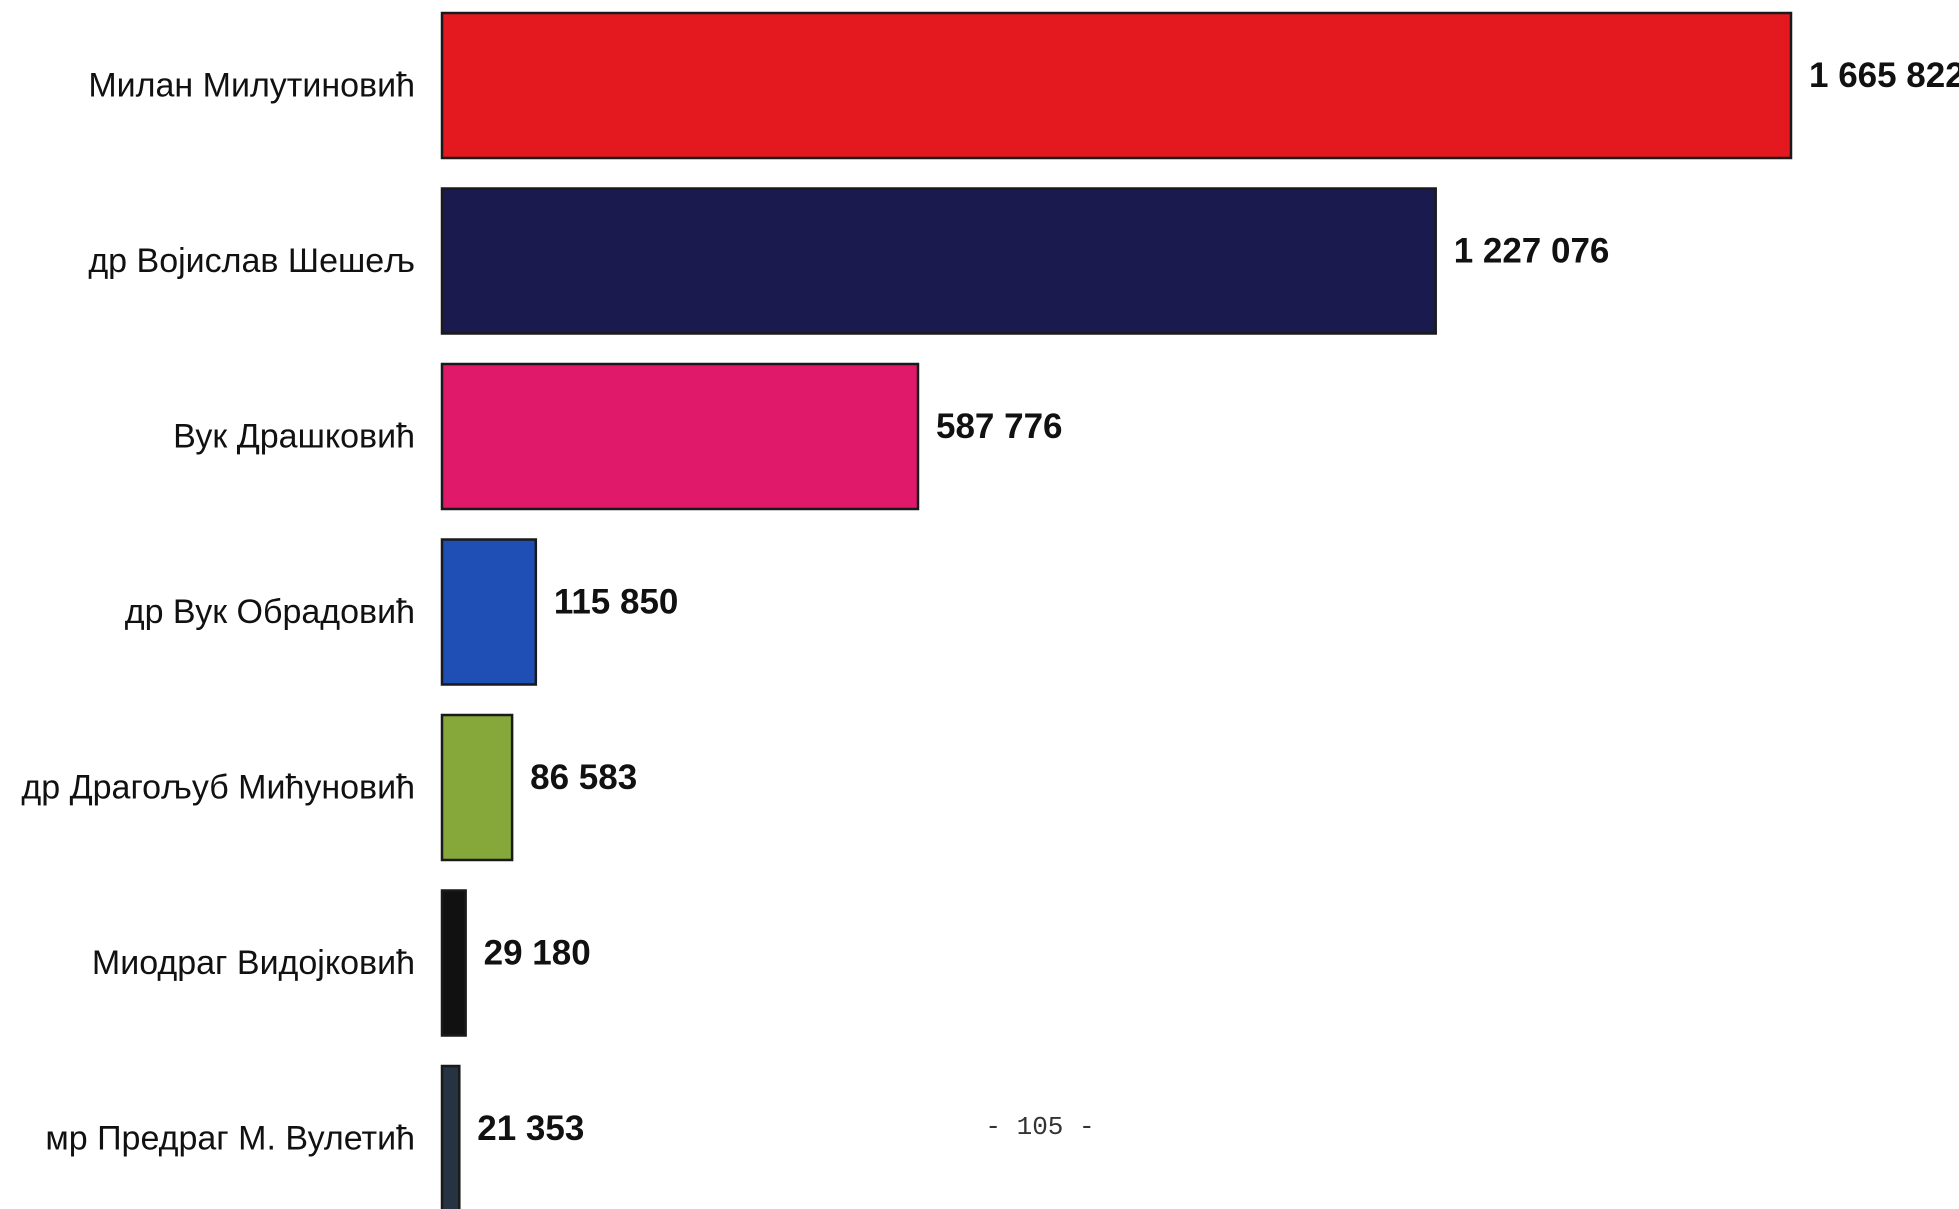 This screenshot has height=1209, width=1959. I want to click on category-label-6: Миодраг Видојковић, so click(253, 963).